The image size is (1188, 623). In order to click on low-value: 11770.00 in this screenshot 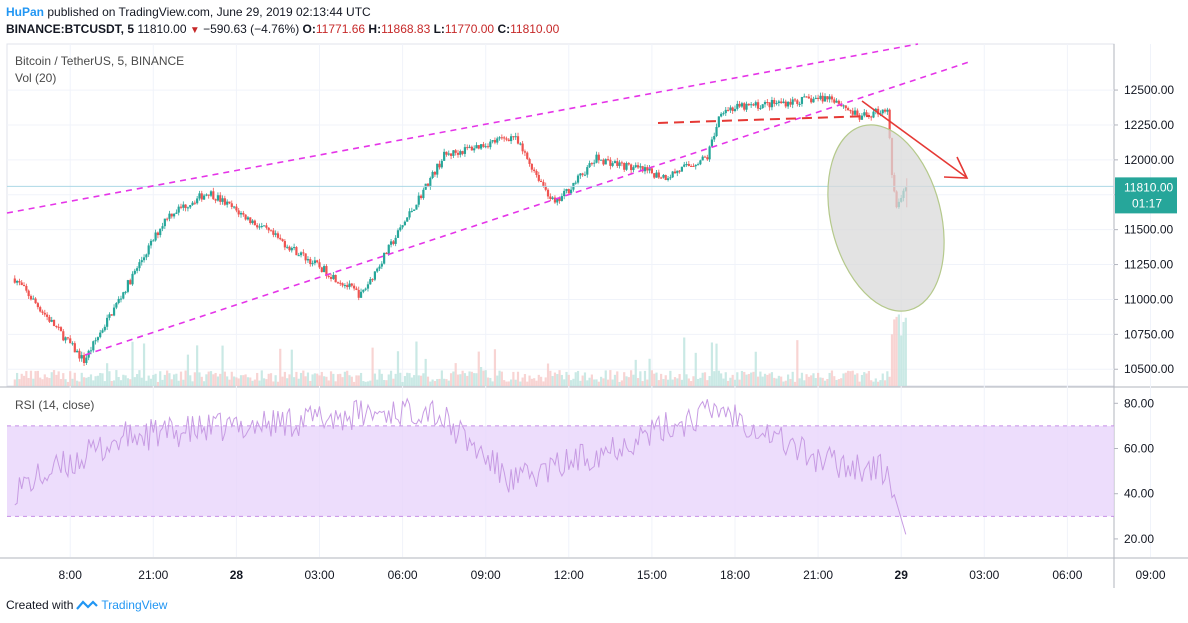, I will do `click(469, 29)`.